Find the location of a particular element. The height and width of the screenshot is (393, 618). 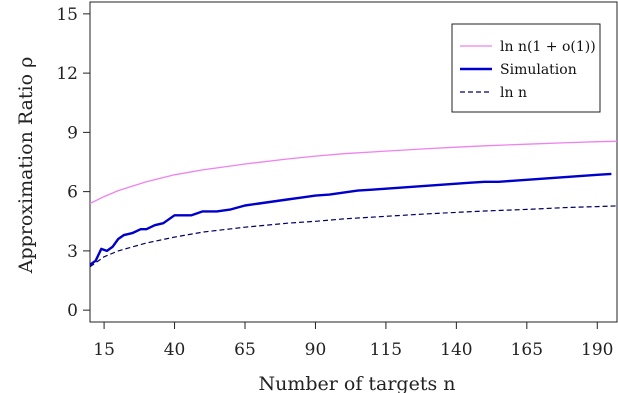

y-tick-label-4: 12 is located at coordinates (67, 74).